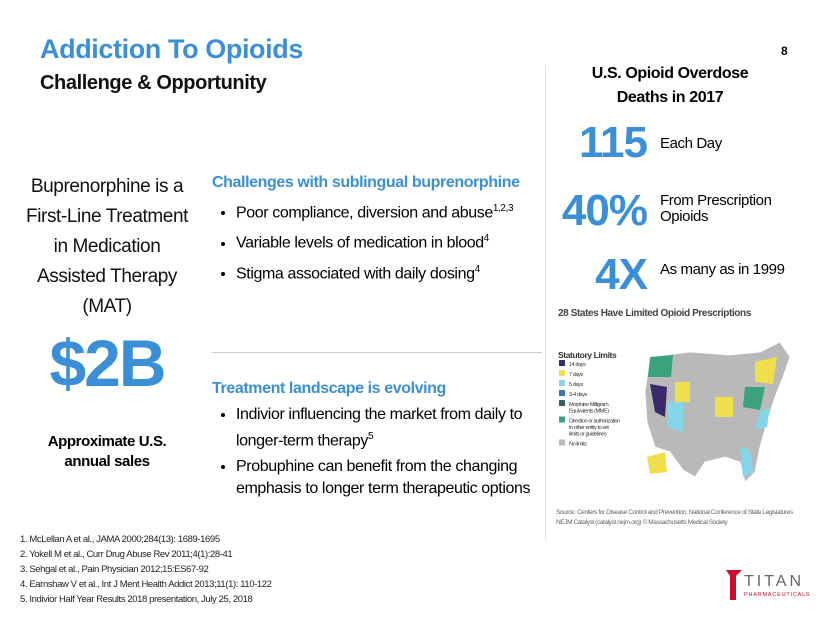 This screenshot has width=820, height=620. What do you see at coordinates (107, 306) in the screenshot?
I see `statement-line: (MAT)` at bounding box center [107, 306].